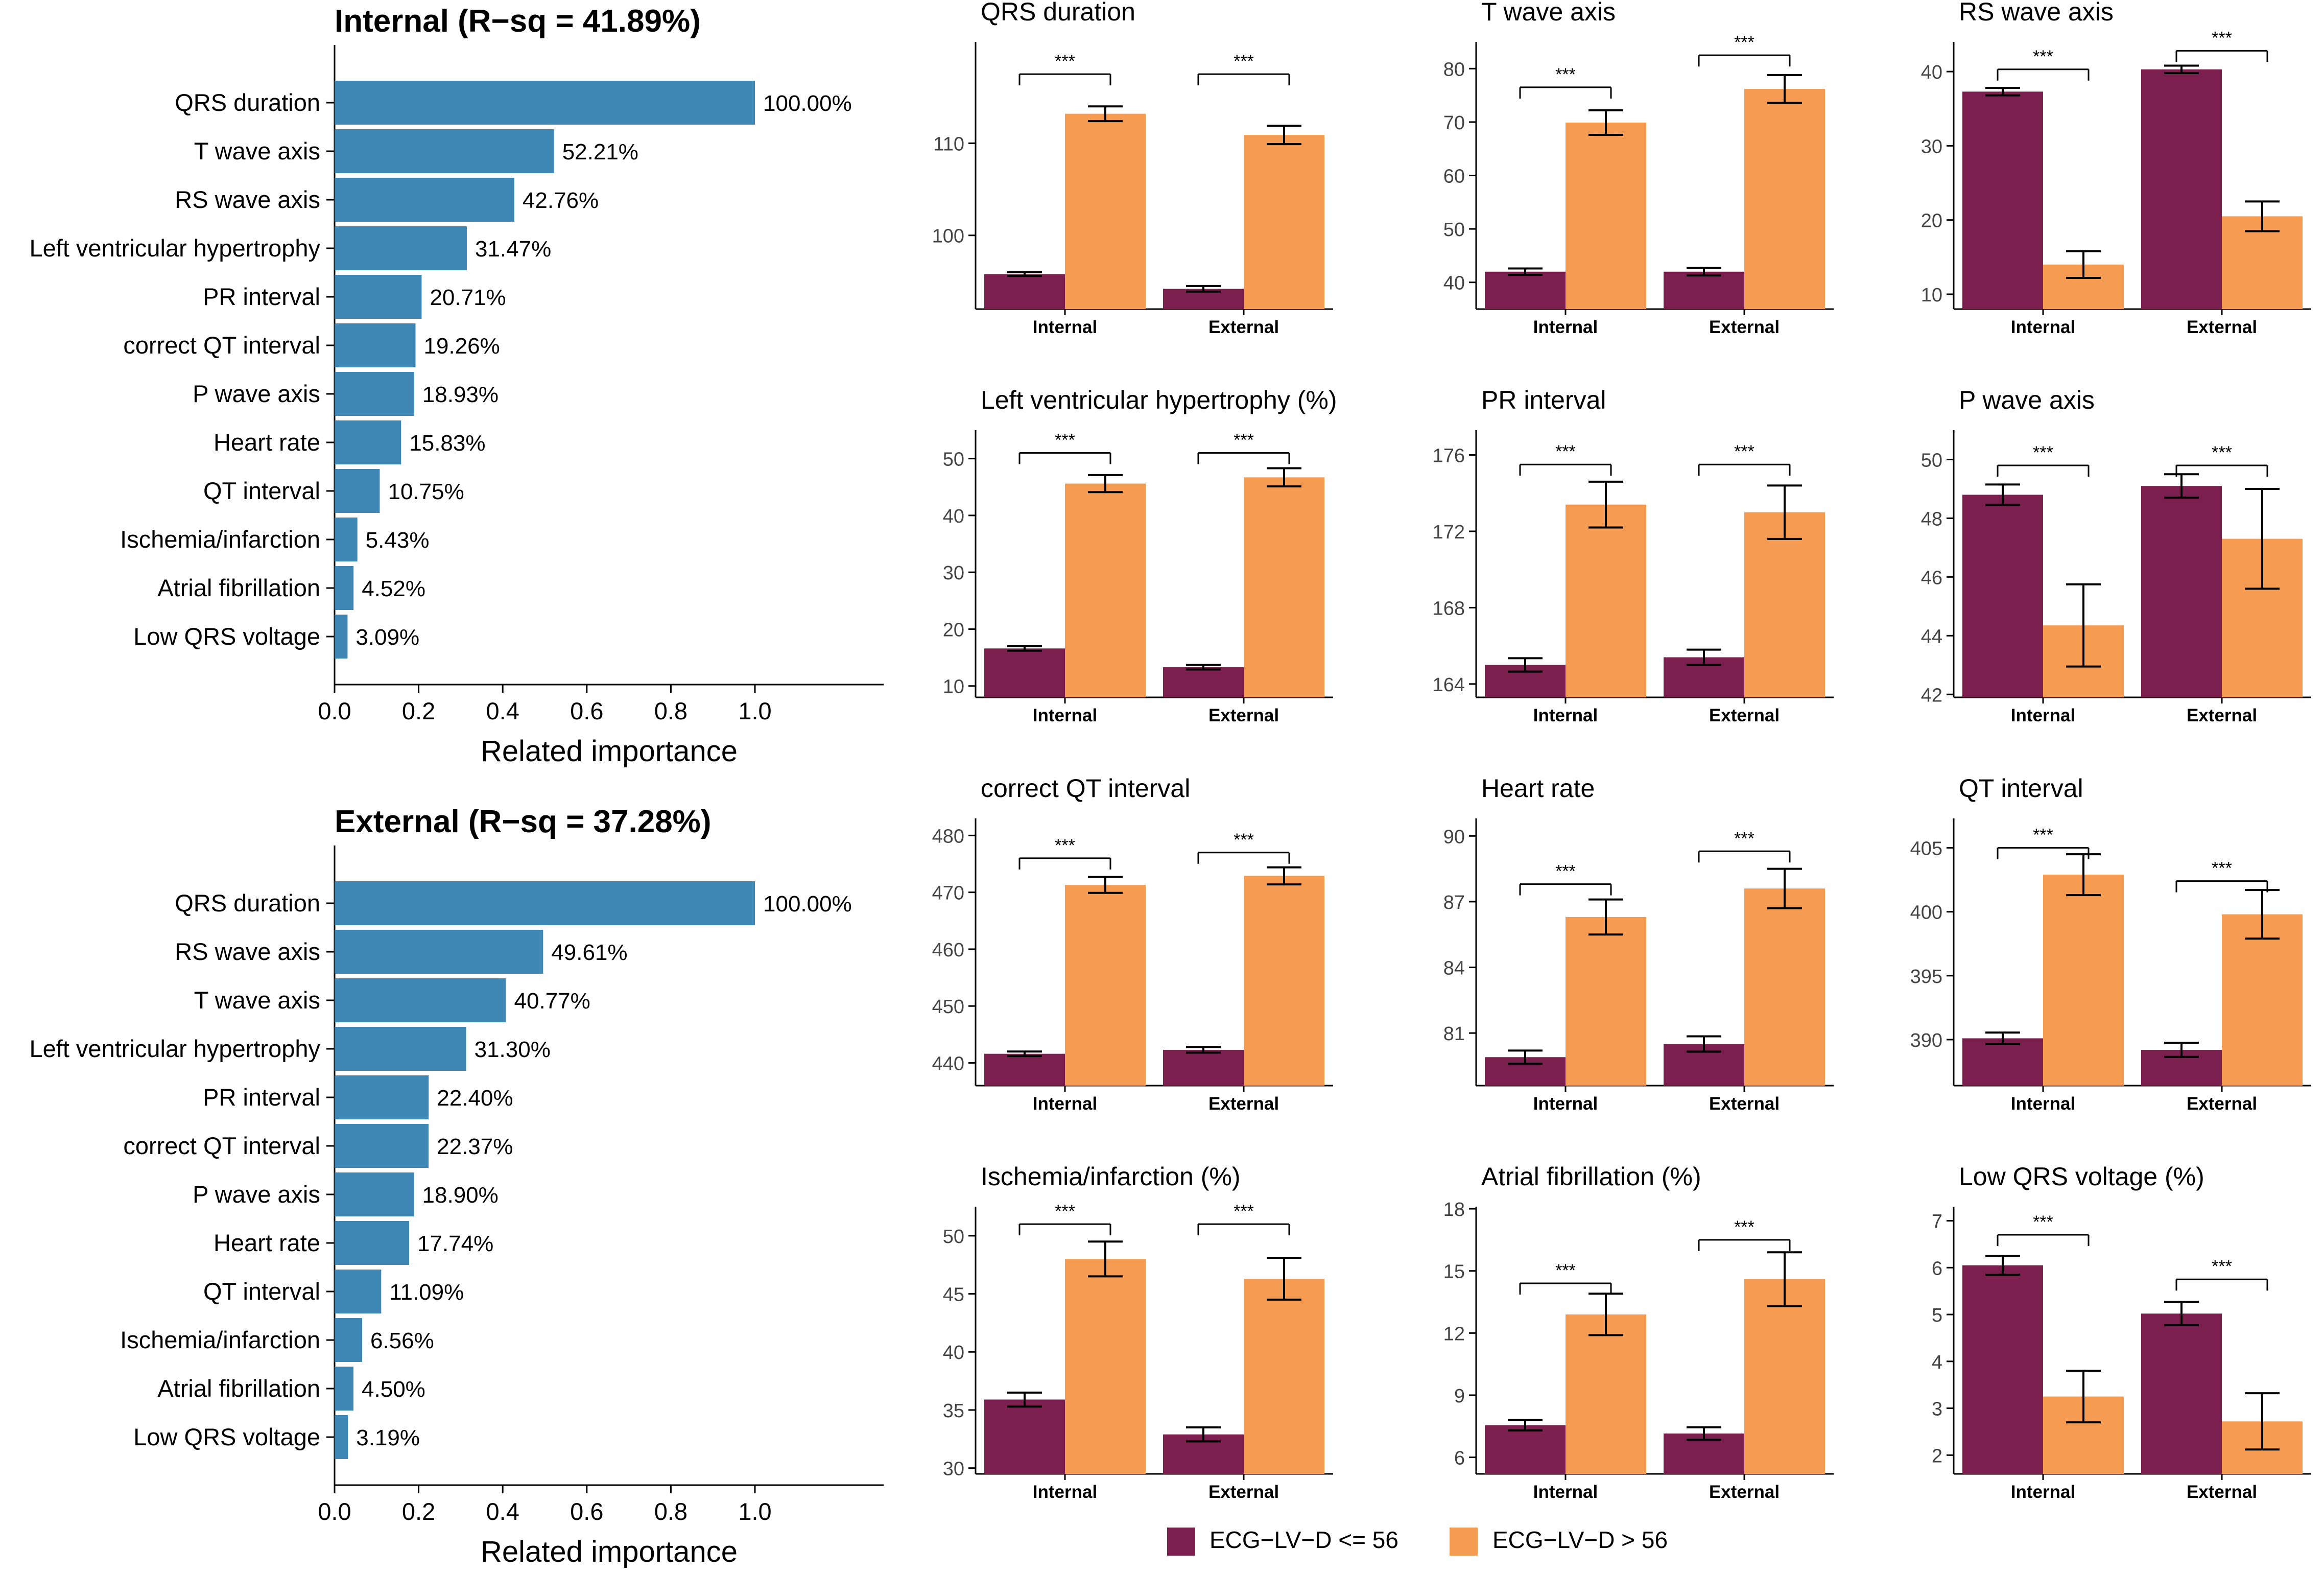 The height and width of the screenshot is (1573, 2324). What do you see at coordinates (1464, 1542) in the screenshot?
I see `legend-swatch-high` at bounding box center [1464, 1542].